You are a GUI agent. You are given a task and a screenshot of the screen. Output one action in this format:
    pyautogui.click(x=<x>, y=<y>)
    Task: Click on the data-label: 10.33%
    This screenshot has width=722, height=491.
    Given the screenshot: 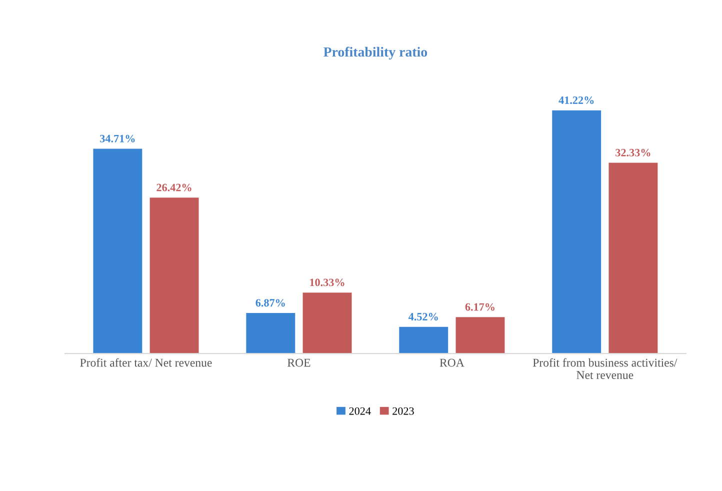 What is the action you would take?
    pyautogui.click(x=327, y=282)
    